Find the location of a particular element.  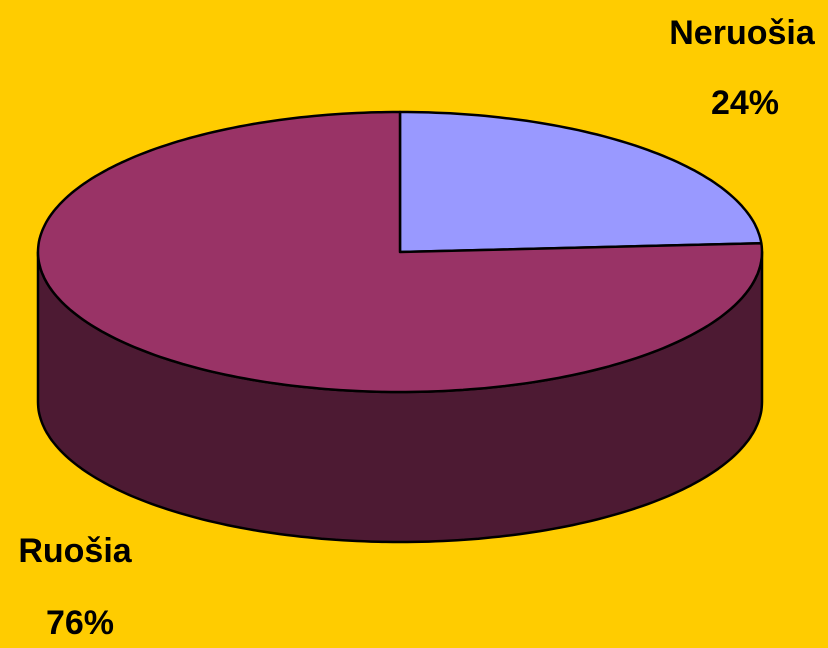

category-label: Ruošia is located at coordinates (75, 551).